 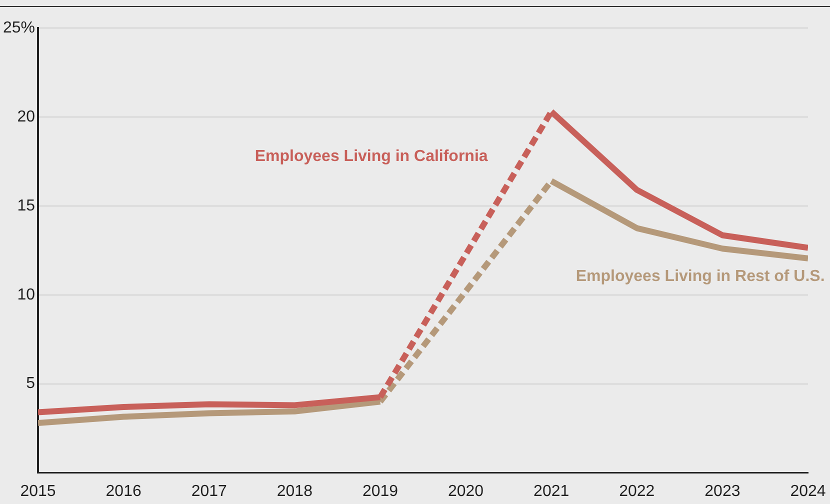 I want to click on x-tick-label: 2024, so click(x=808, y=491).